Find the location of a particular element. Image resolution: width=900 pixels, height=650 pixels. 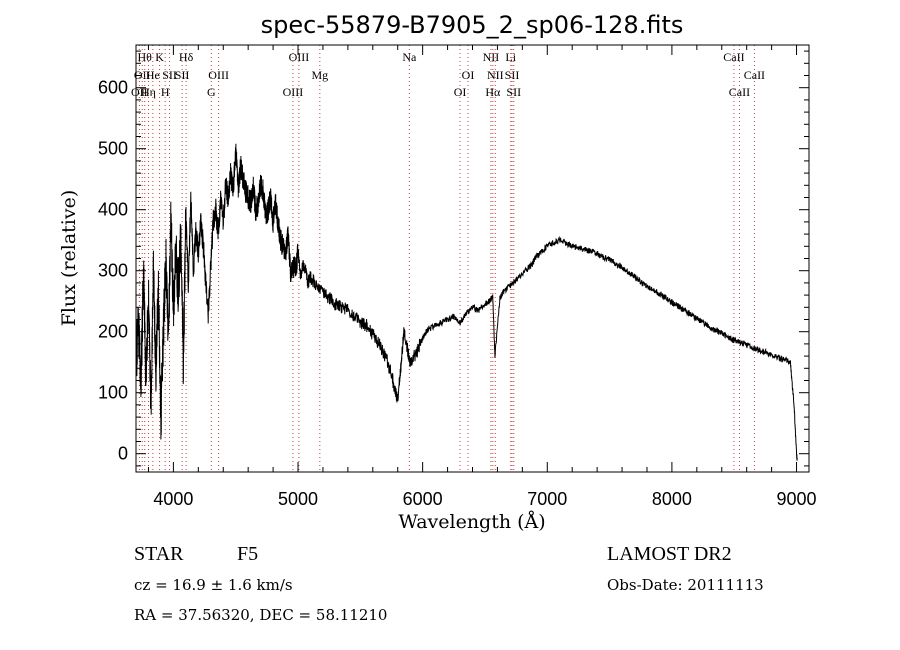

y-tick-label: 100 is located at coordinates (113, 393).